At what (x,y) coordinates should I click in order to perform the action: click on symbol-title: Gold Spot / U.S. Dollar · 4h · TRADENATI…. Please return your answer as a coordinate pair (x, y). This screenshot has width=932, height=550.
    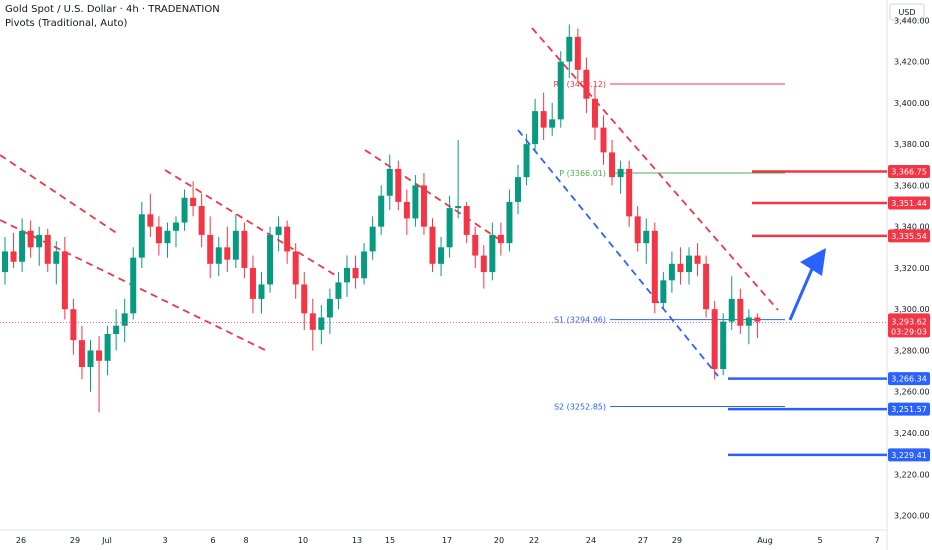
    Looking at the image, I should click on (112, 9).